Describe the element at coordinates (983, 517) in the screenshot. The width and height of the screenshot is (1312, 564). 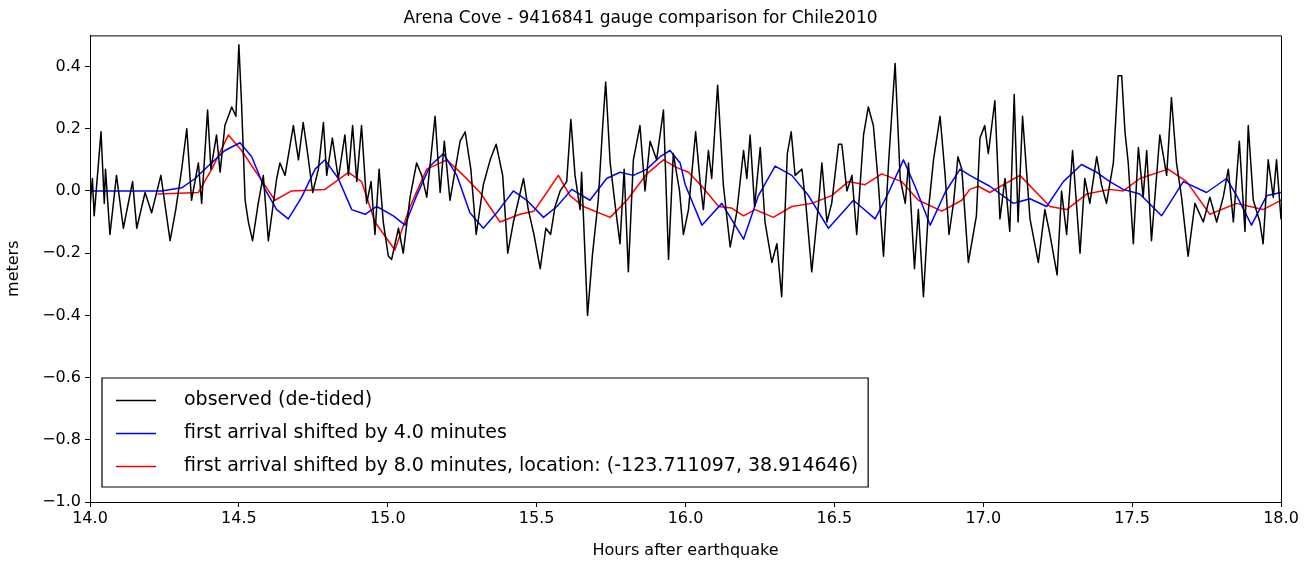
I see `x-tick-label: 17.0` at that location.